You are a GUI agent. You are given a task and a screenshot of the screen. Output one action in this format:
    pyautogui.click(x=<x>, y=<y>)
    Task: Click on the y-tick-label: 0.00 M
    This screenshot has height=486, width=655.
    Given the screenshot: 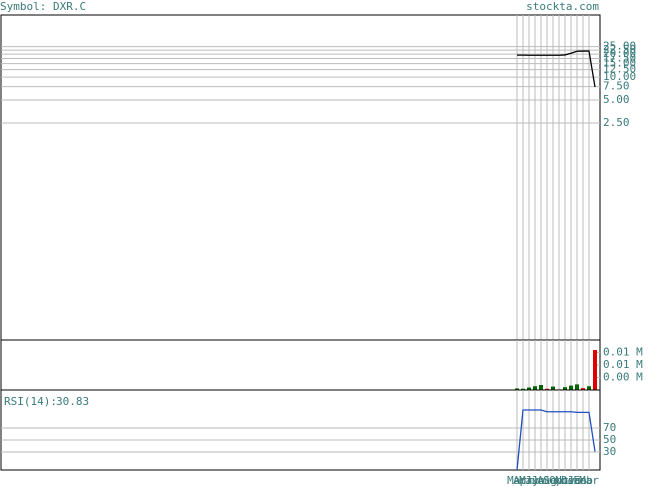 What is the action you would take?
    pyautogui.click(x=623, y=377)
    